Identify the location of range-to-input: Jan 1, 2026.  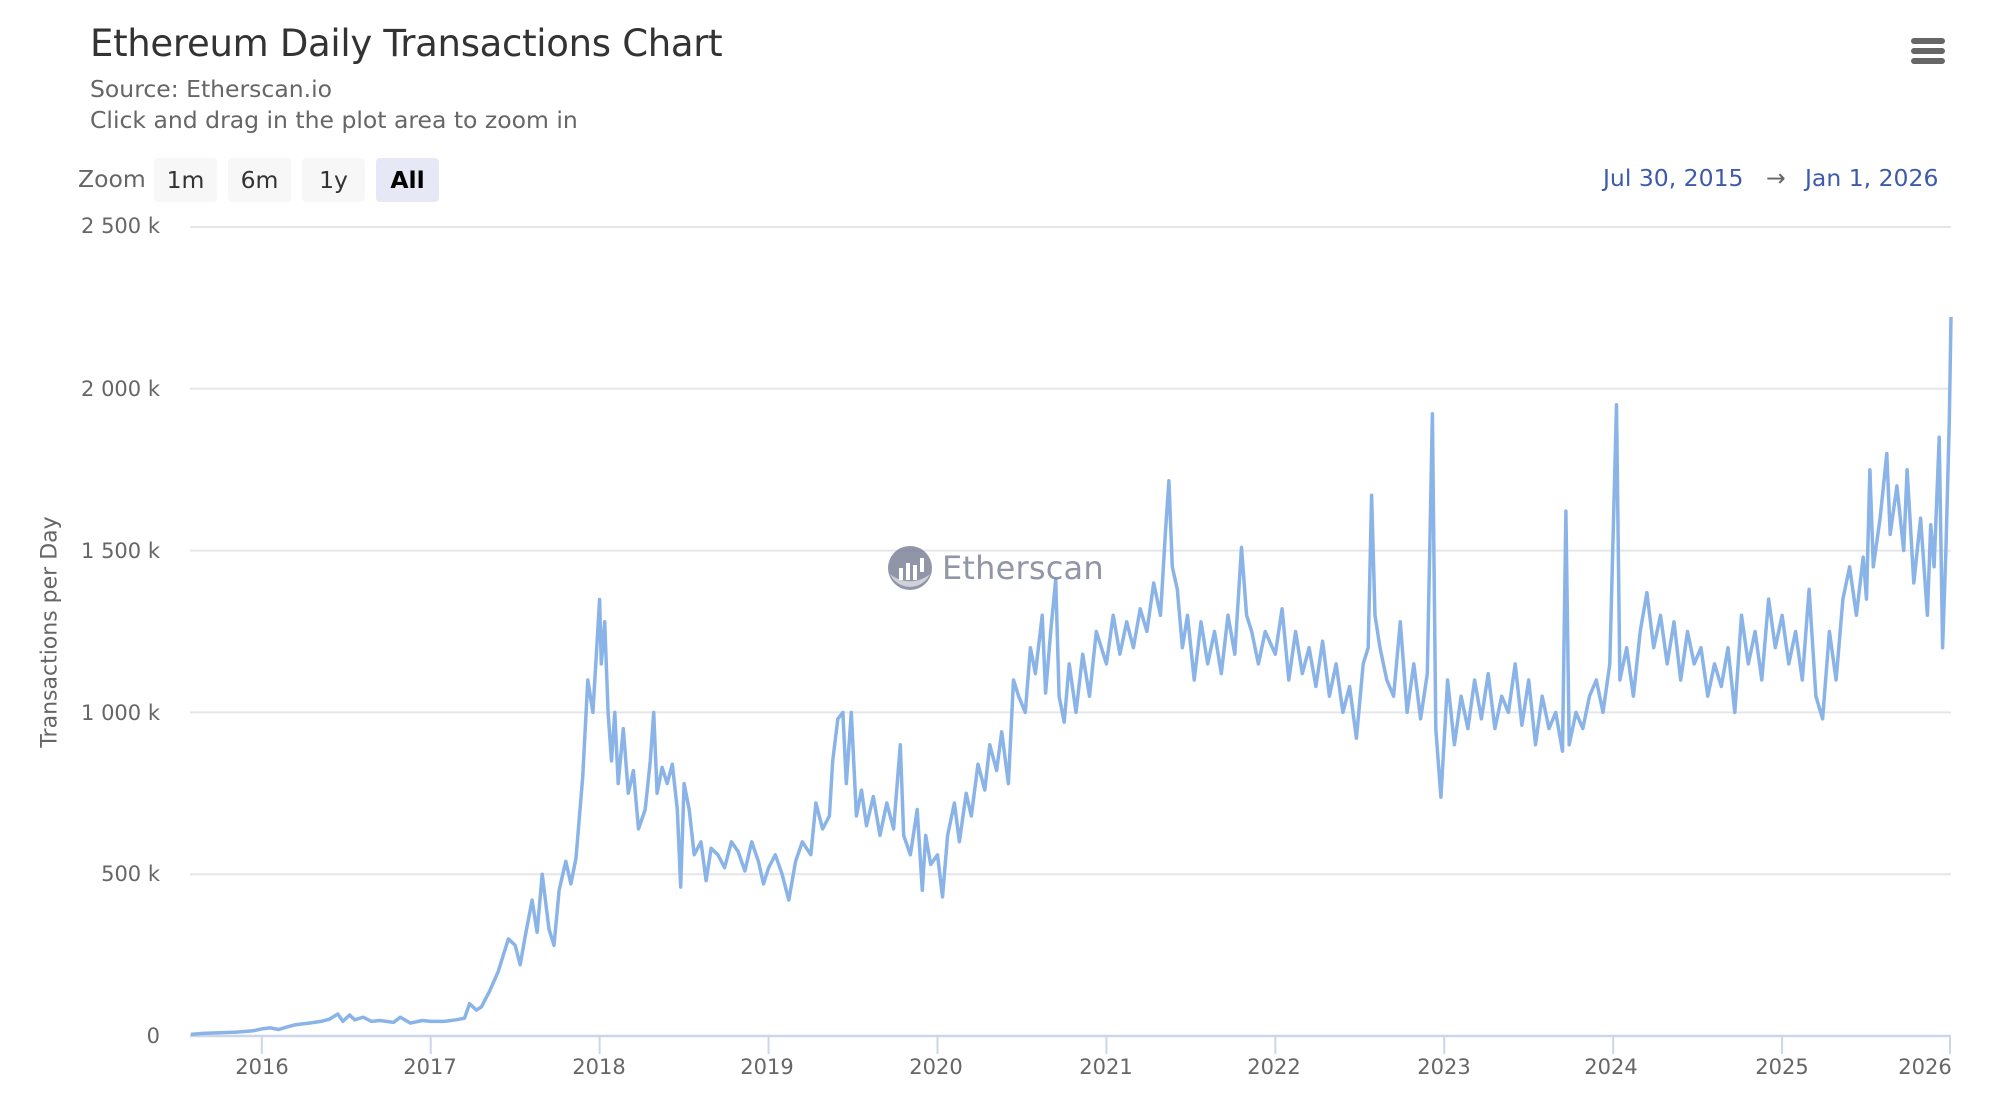
(1872, 178).